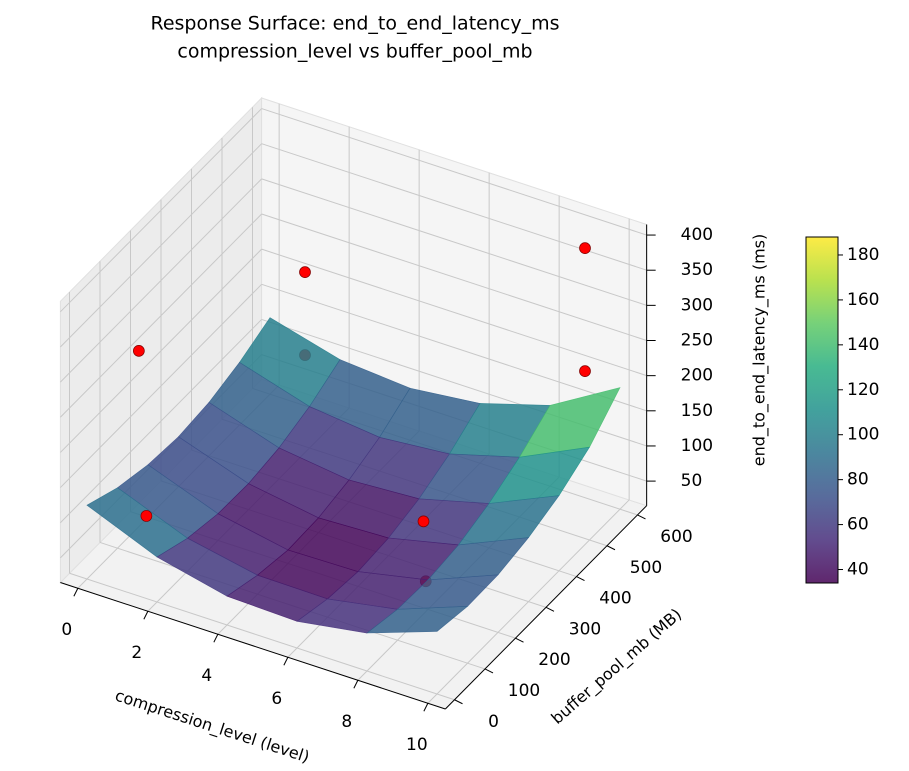 Image resolution: width=909 pixels, height=771 pixels. What do you see at coordinates (858, 570) in the screenshot?
I see `colorbar-tick-label: 40` at bounding box center [858, 570].